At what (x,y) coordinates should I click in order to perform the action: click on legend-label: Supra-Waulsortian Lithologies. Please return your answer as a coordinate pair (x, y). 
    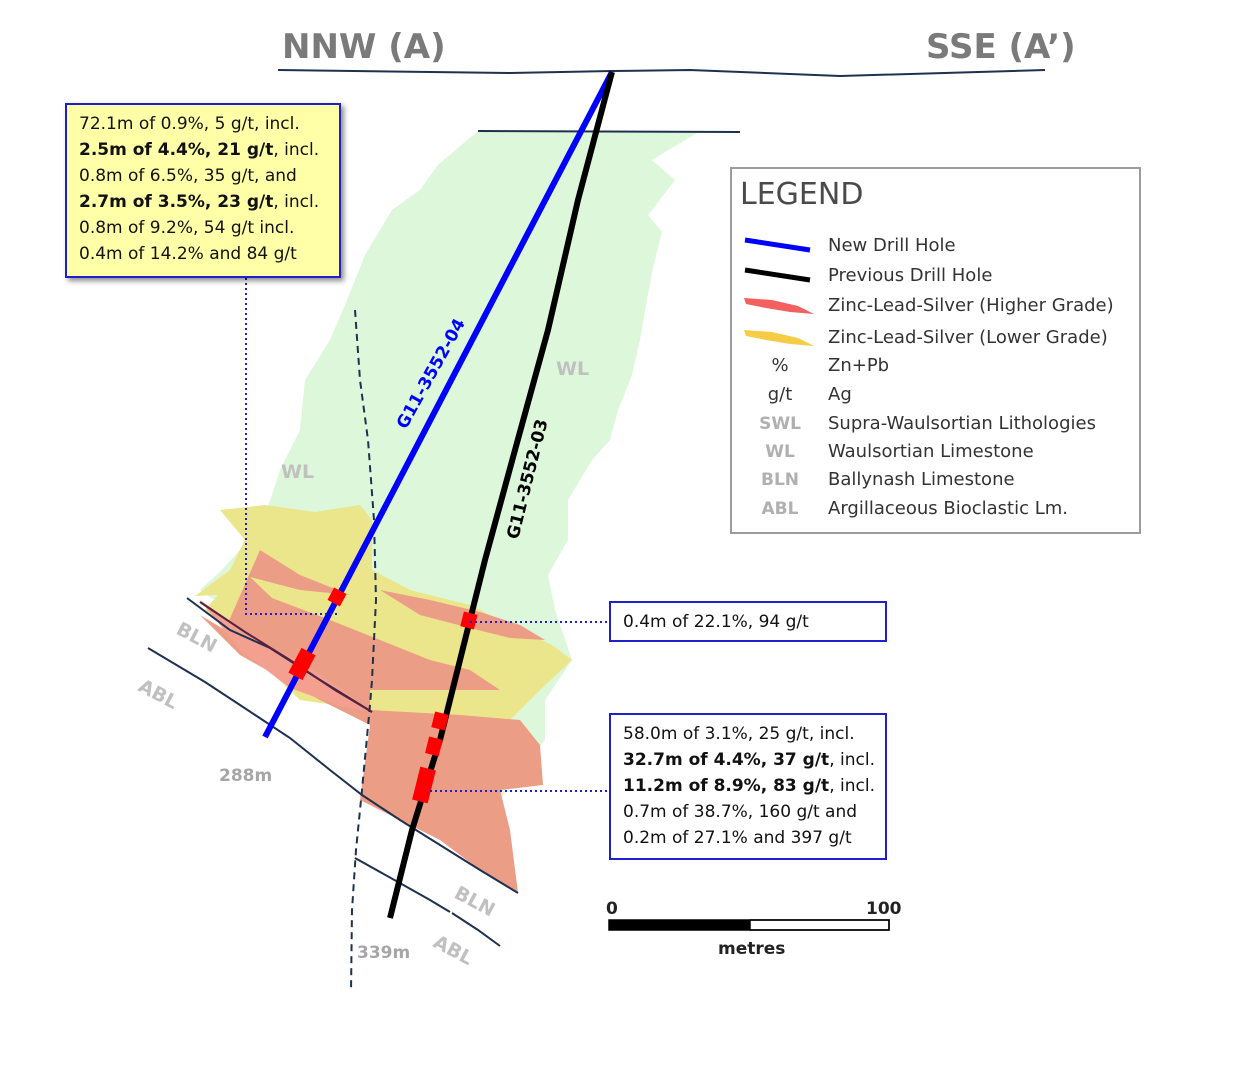
    Looking at the image, I should click on (962, 423).